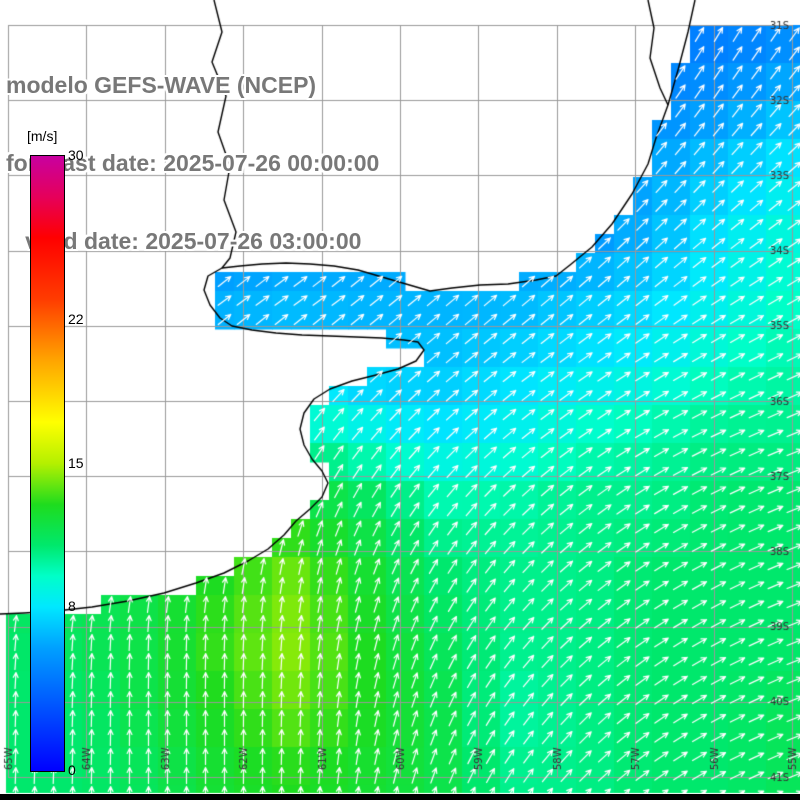  Describe the element at coordinates (76, 462) in the screenshot. I see `colorbar-tick-15: 15` at that location.